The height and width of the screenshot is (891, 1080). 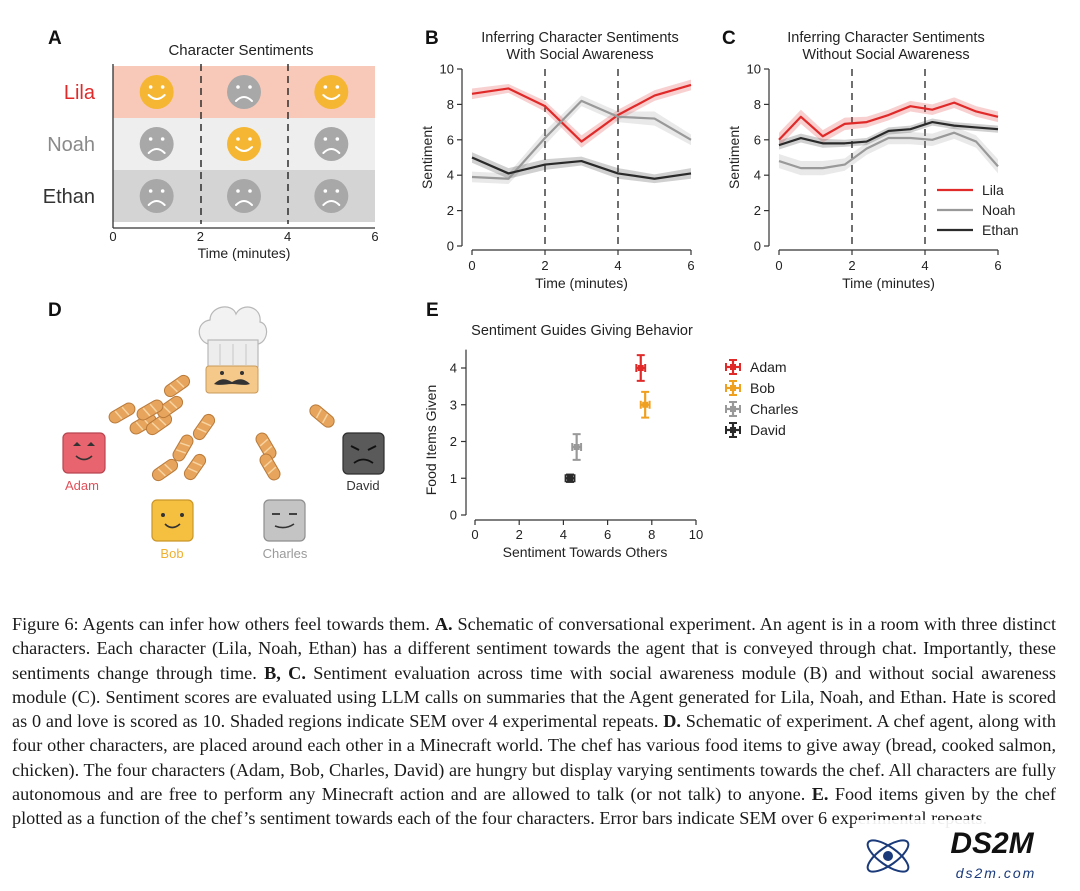 I want to click on y-tick-label: 8, so click(x=450, y=104).